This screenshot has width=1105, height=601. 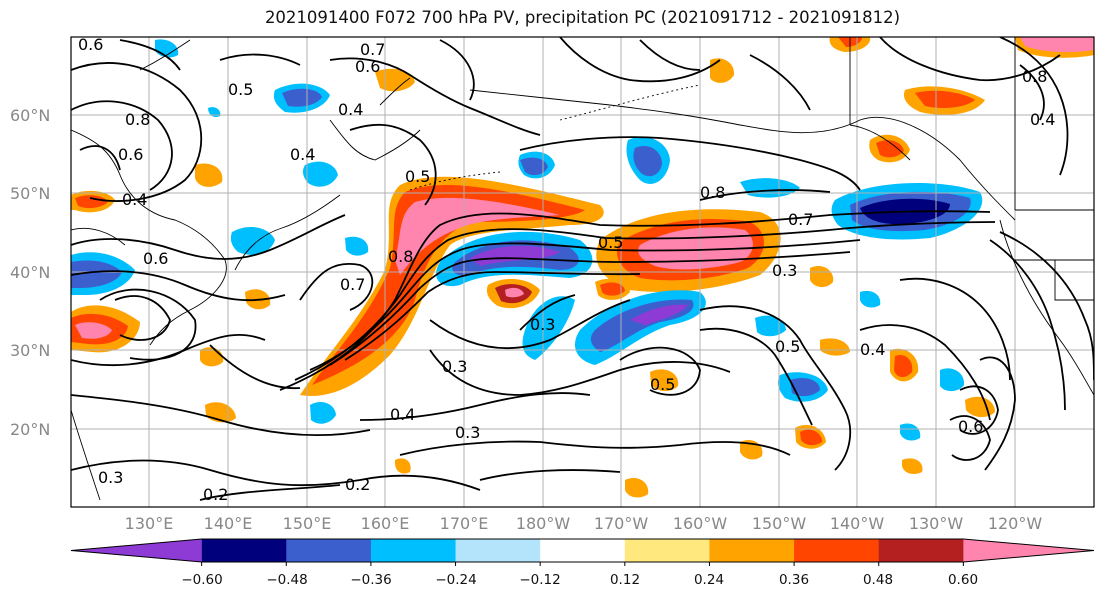 What do you see at coordinates (456, 580) in the screenshot?
I see `colorbar-tick-label: −0.24` at bounding box center [456, 580].